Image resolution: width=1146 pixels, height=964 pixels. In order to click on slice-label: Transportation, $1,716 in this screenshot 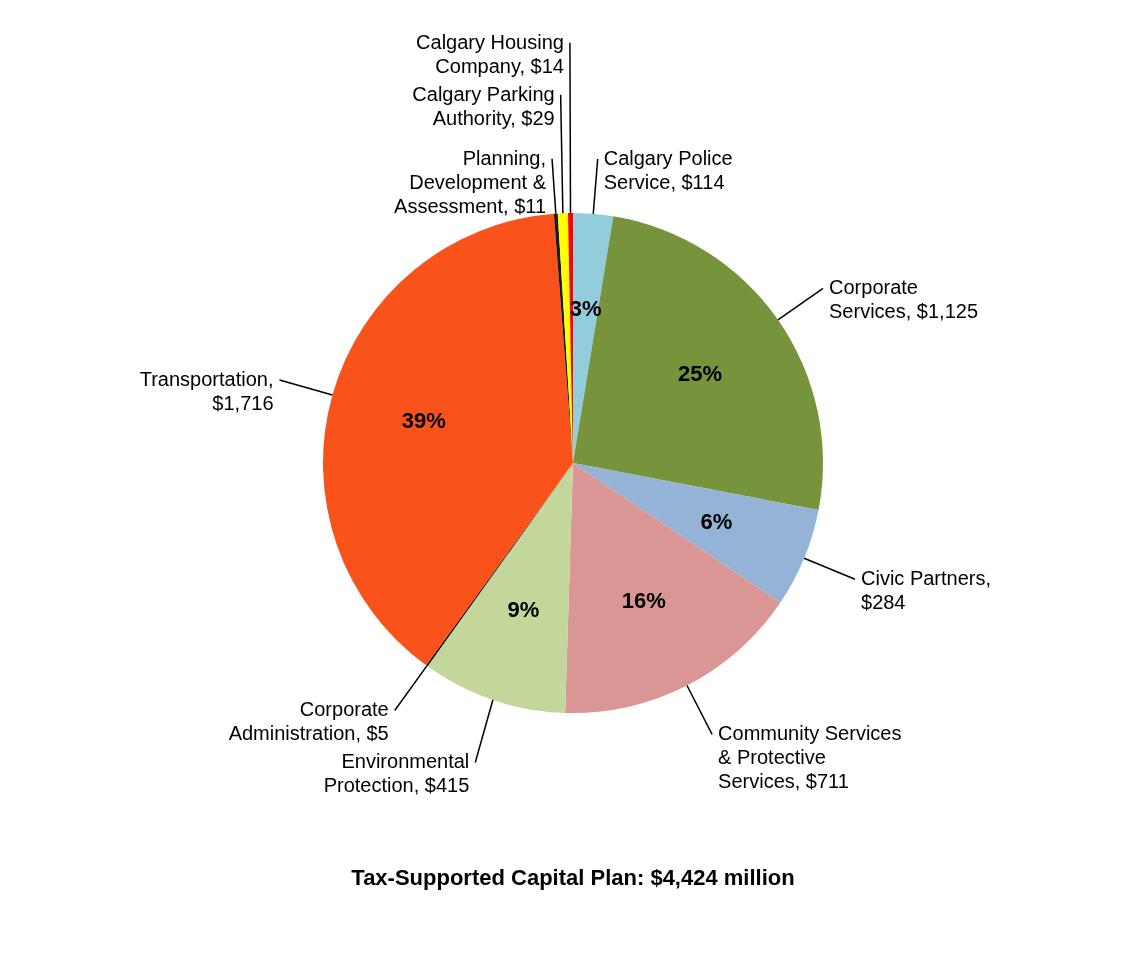, I will do `click(206, 391)`.